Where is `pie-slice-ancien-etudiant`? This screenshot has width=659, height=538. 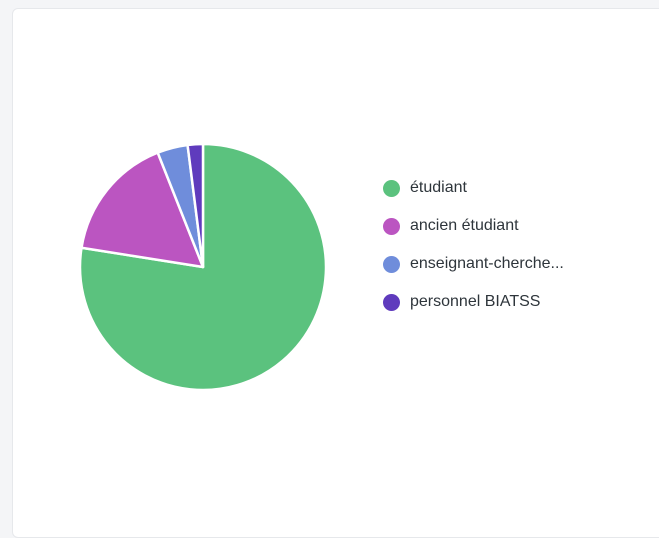 pie-slice-ancien-etudiant is located at coordinates (142, 210).